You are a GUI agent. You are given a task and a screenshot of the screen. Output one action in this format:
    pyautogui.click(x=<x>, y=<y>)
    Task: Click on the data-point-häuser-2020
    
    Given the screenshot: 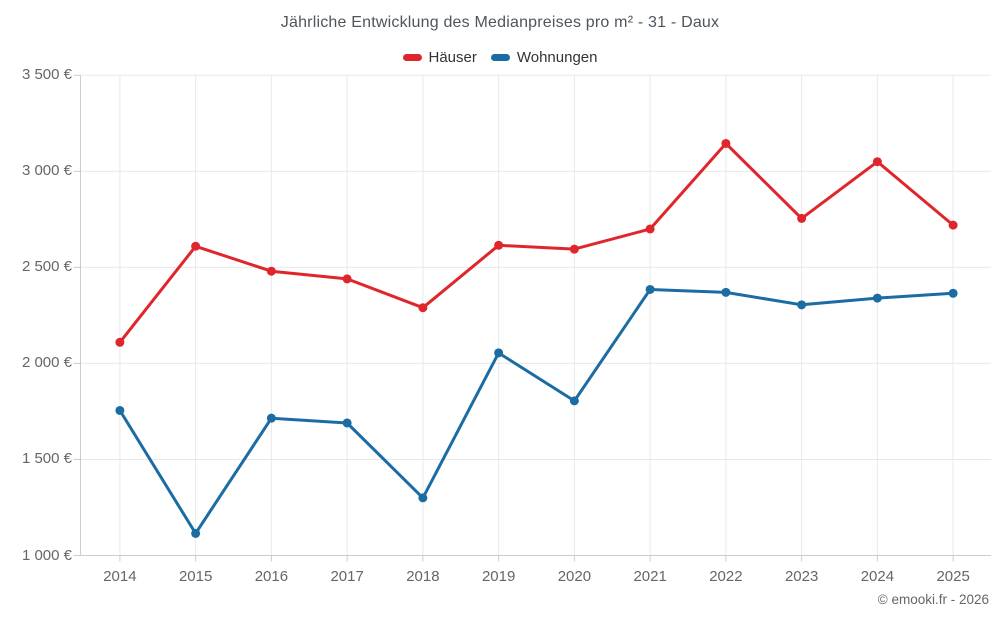 What is the action you would take?
    pyautogui.click(x=574, y=249)
    